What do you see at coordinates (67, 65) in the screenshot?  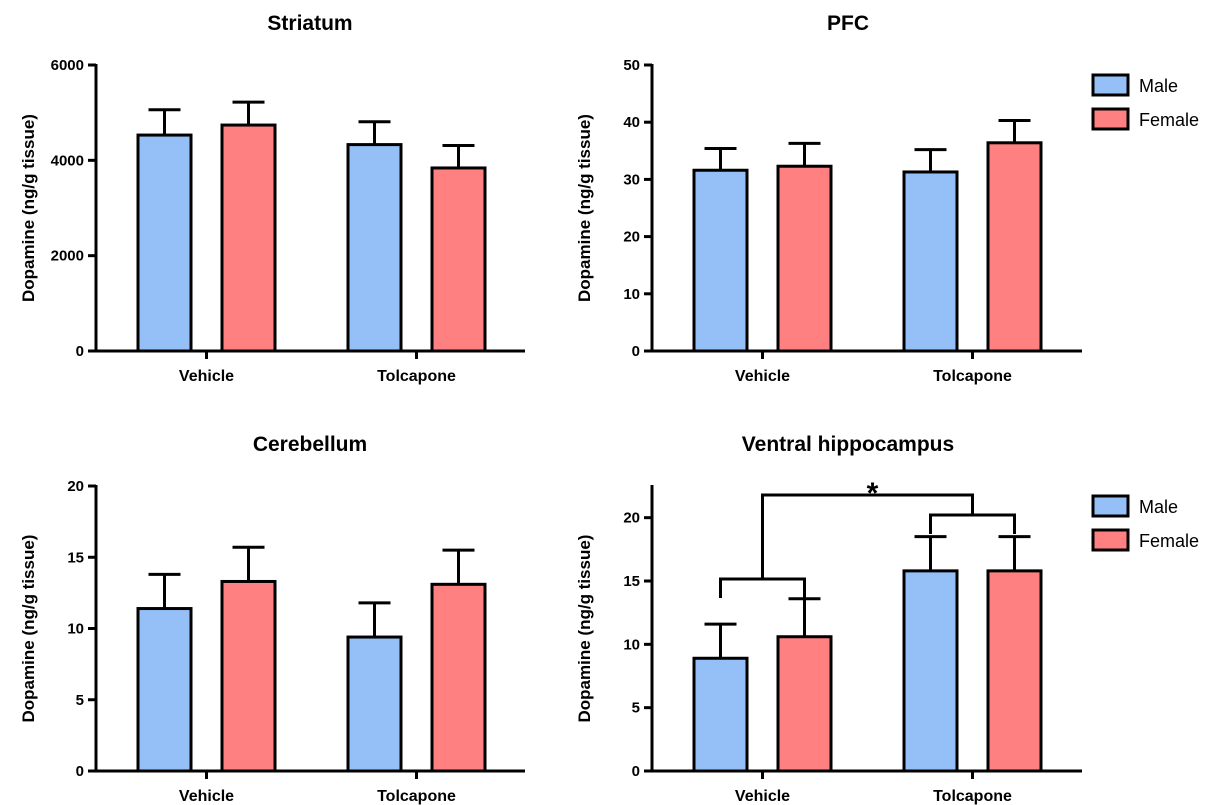 I see `y-tick-label: 6000` at bounding box center [67, 65].